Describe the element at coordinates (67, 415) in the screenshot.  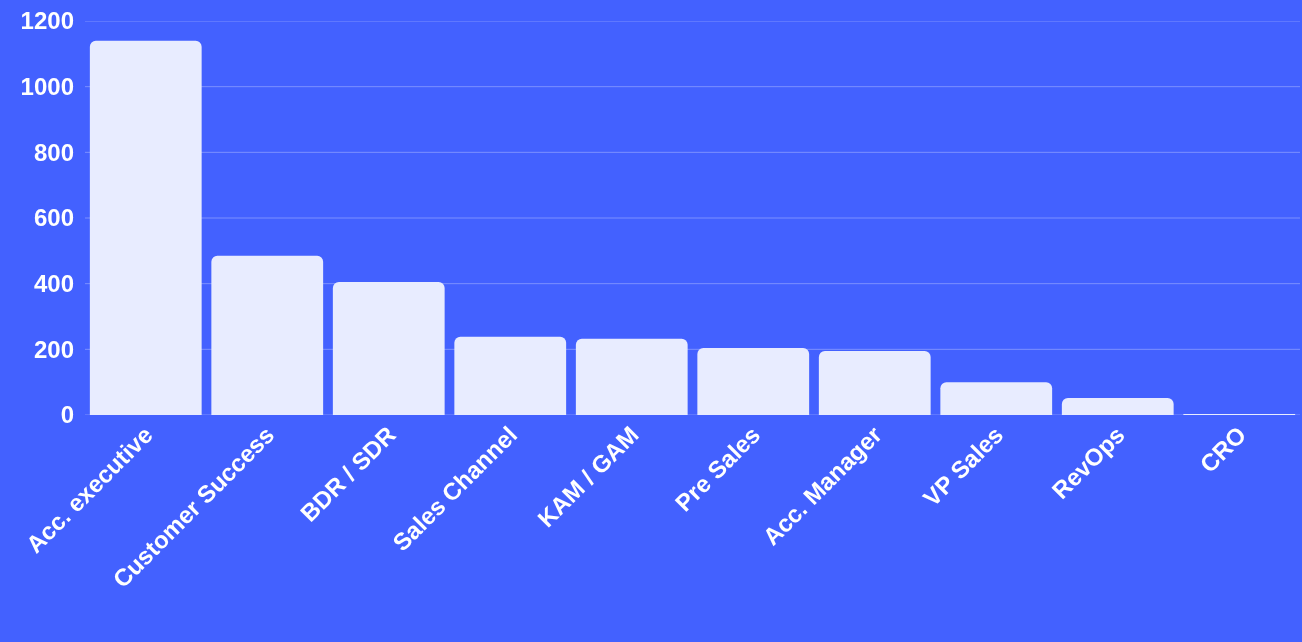
I see `y-tick-label: 0` at that location.